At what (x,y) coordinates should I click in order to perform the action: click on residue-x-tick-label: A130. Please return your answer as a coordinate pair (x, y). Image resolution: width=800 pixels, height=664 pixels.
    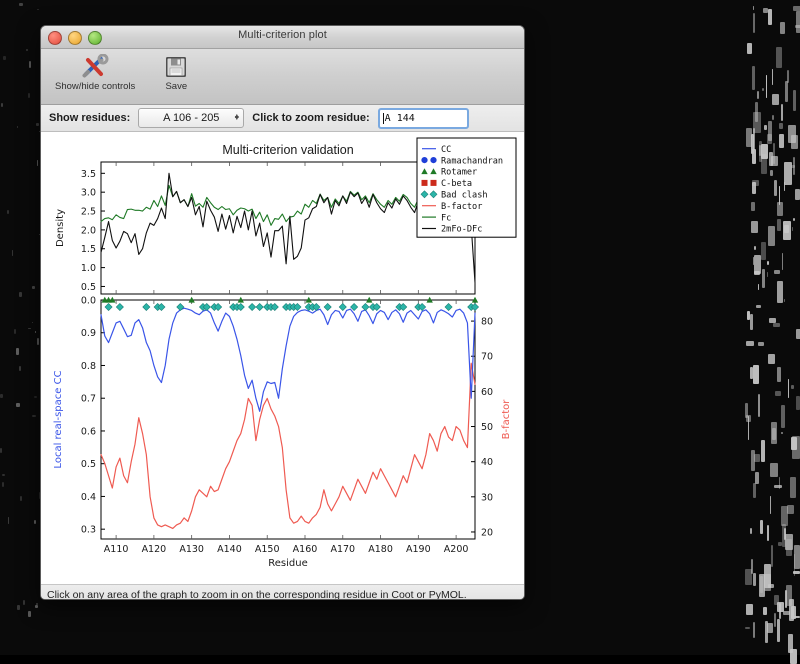
    Looking at the image, I should click on (191, 549).